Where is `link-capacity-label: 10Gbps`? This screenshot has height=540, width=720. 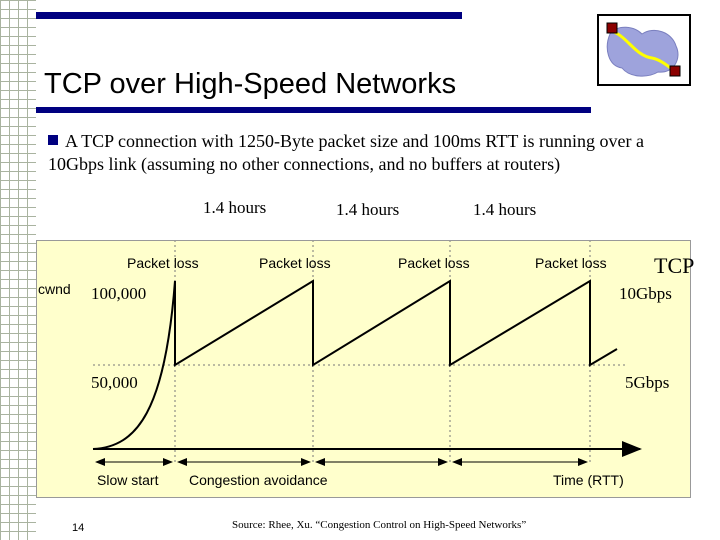 link-capacity-label: 10Gbps is located at coordinates (645, 293).